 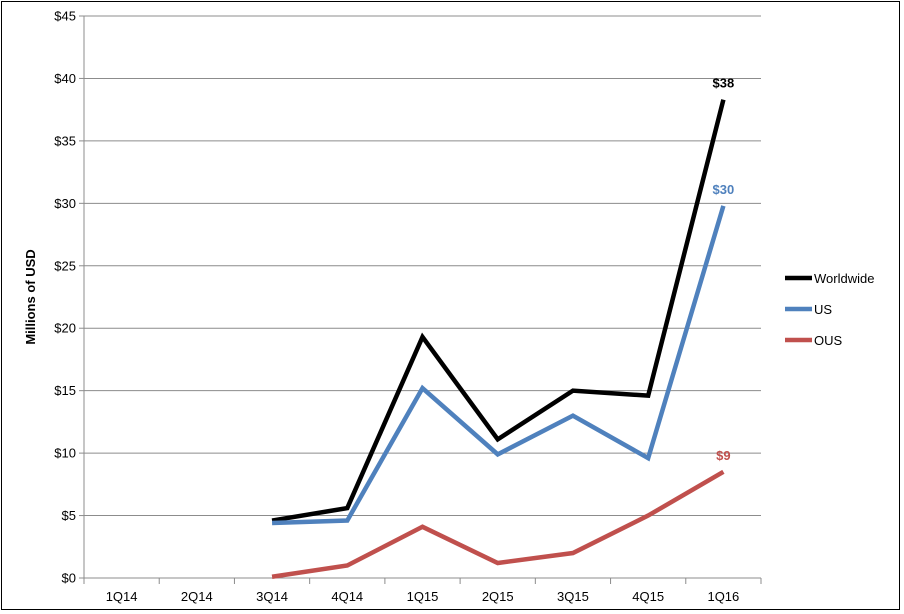 What do you see at coordinates (65, 265) in the screenshot?
I see `y-tick-label: $25` at bounding box center [65, 265].